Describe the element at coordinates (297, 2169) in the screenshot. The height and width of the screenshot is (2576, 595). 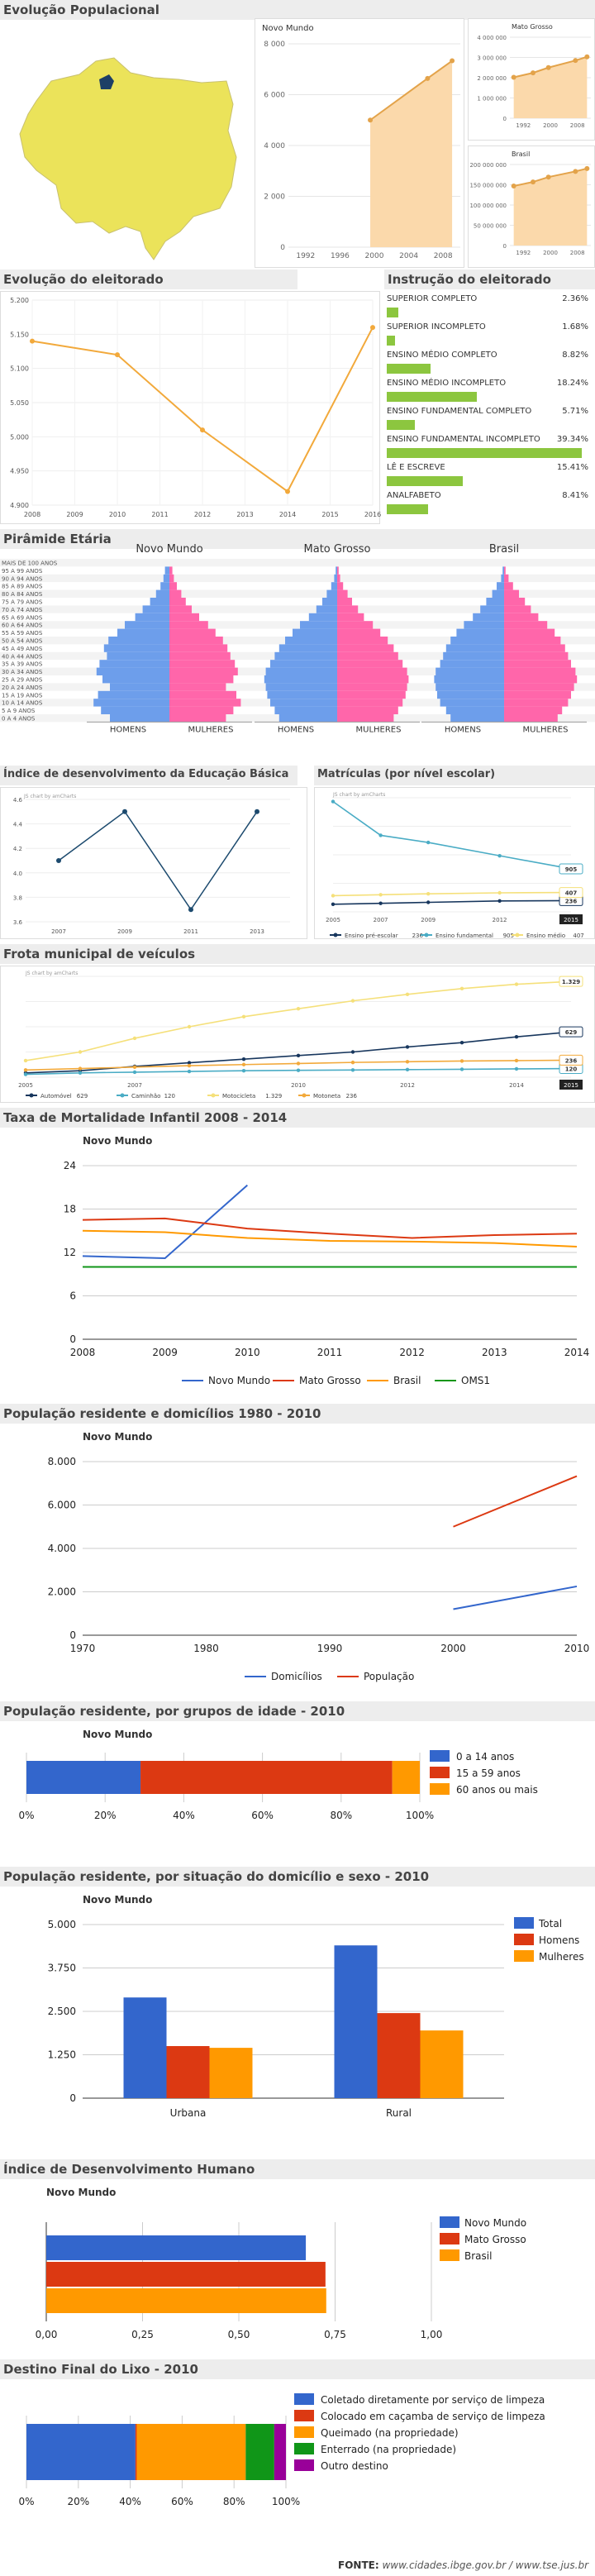
I see `header-idh: Índice de Desenvolvimento Humano` at that location.